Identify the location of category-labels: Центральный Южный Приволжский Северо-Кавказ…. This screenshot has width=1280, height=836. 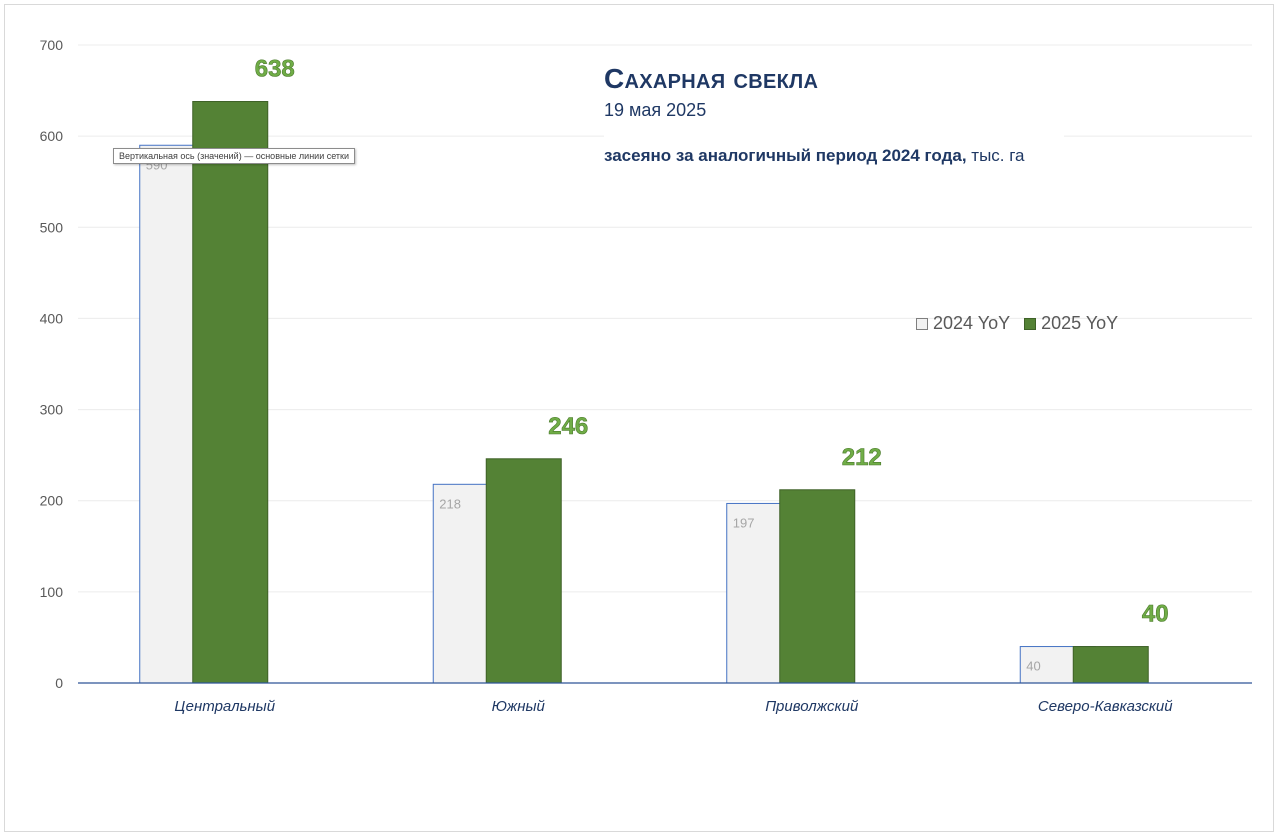
(673, 706).